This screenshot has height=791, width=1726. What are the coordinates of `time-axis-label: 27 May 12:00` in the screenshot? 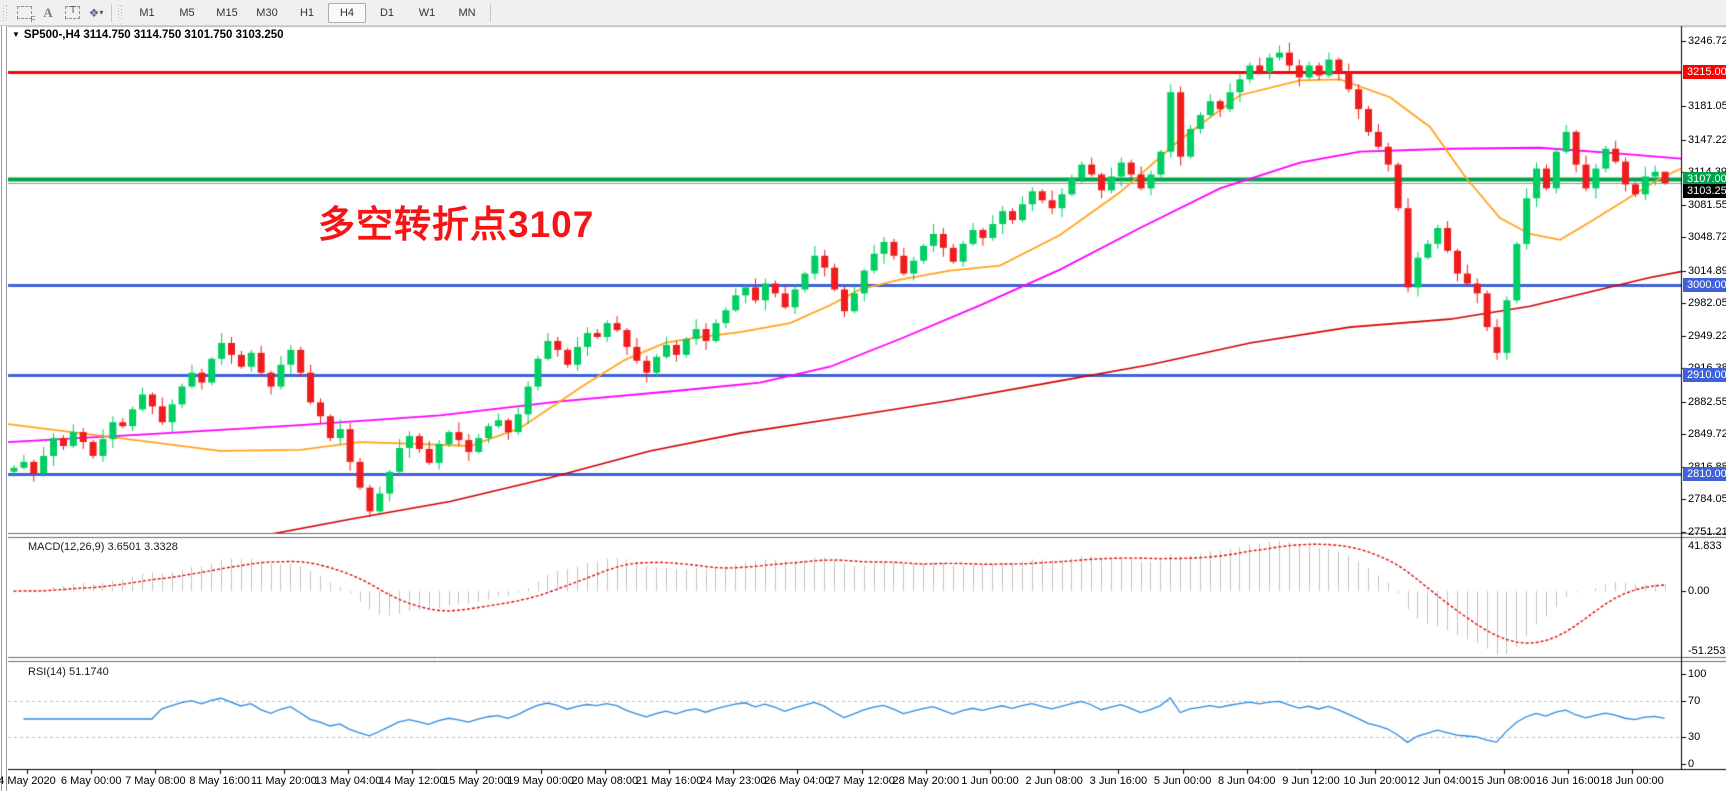 It's located at (861, 781).